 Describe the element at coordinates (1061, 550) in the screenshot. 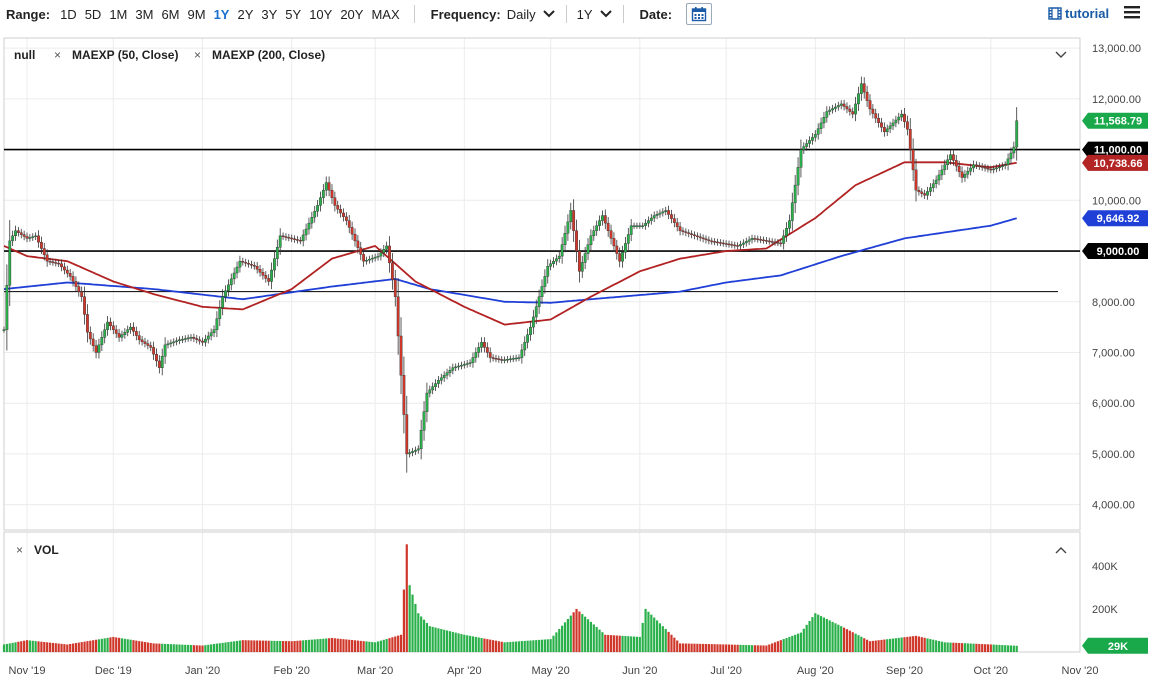

I see `collapse-volume-panel` at that location.